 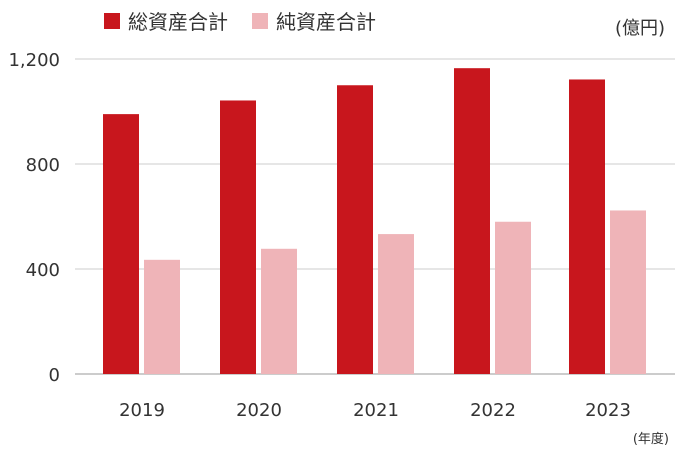 I want to click on y-tick-label: 1,200, so click(x=34, y=60).